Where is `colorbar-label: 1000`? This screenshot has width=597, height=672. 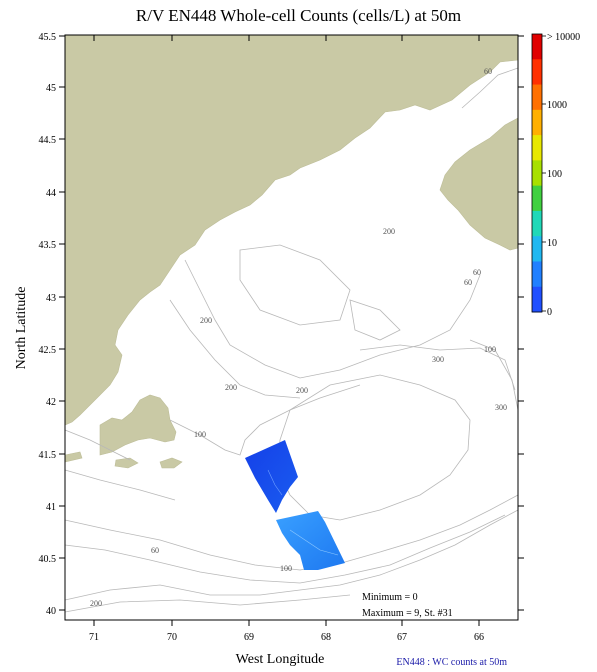
colorbar-label: 1000 is located at coordinates (557, 105).